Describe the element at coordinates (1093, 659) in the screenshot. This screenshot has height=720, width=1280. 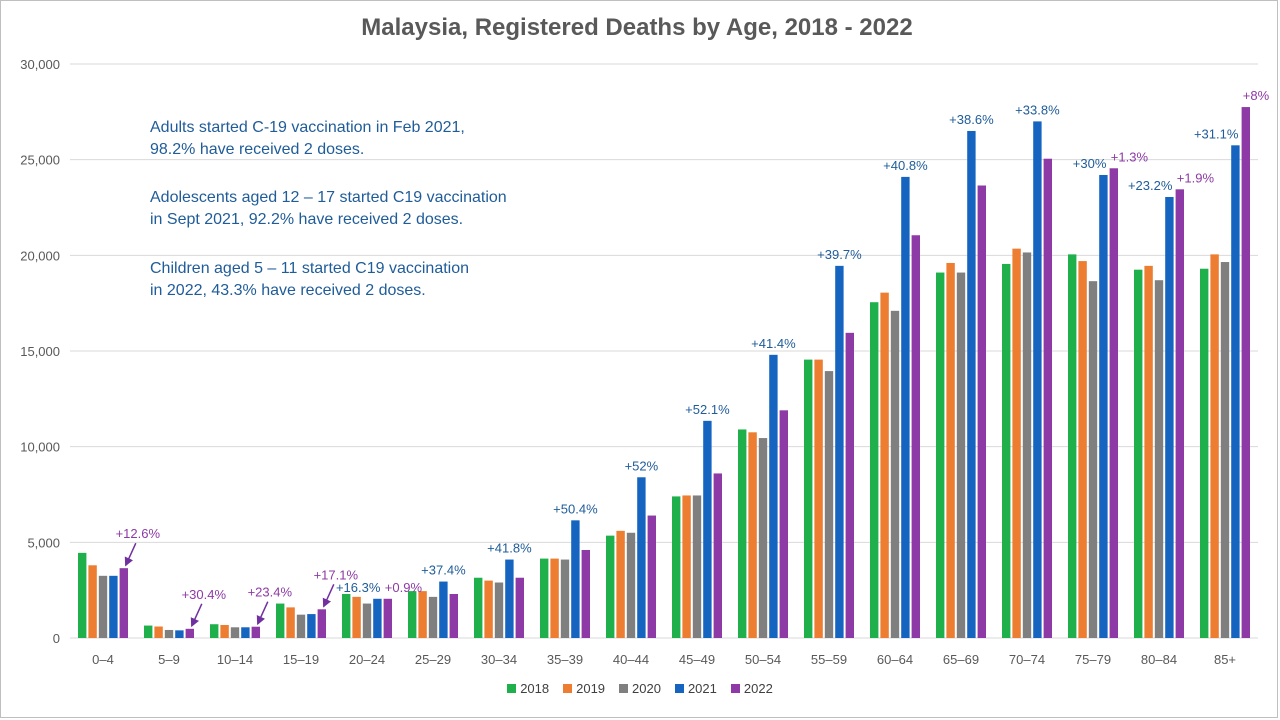
I see `x-tick-label-75-79: 75–79` at that location.